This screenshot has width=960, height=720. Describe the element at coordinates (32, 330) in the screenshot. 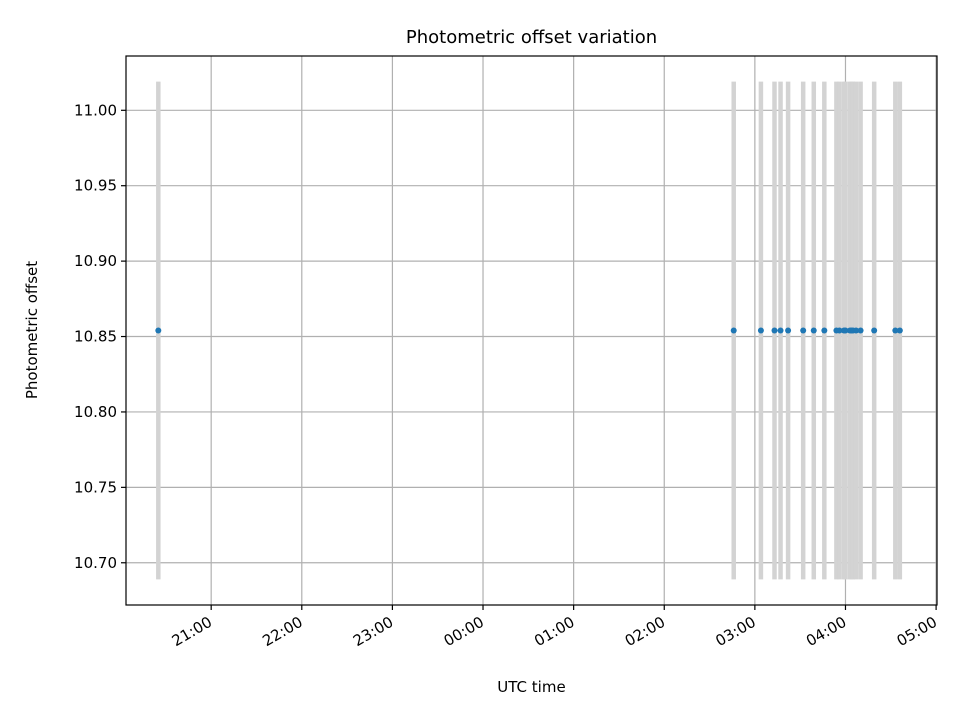

I see `y-axis-label: Photometric offset` at that location.